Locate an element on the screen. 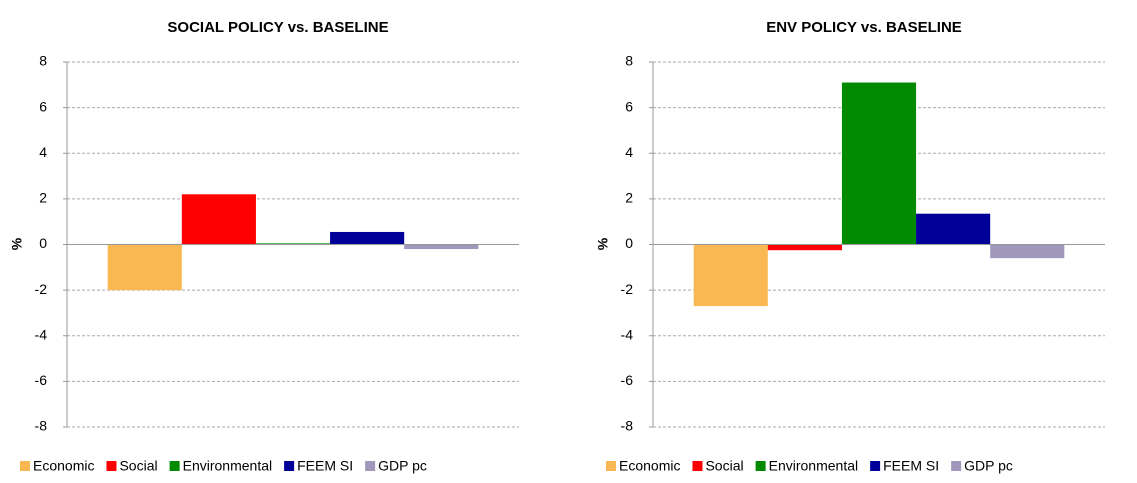  chart-title: SOCIAL POLICY vs. BASELINE is located at coordinates (277, 27).